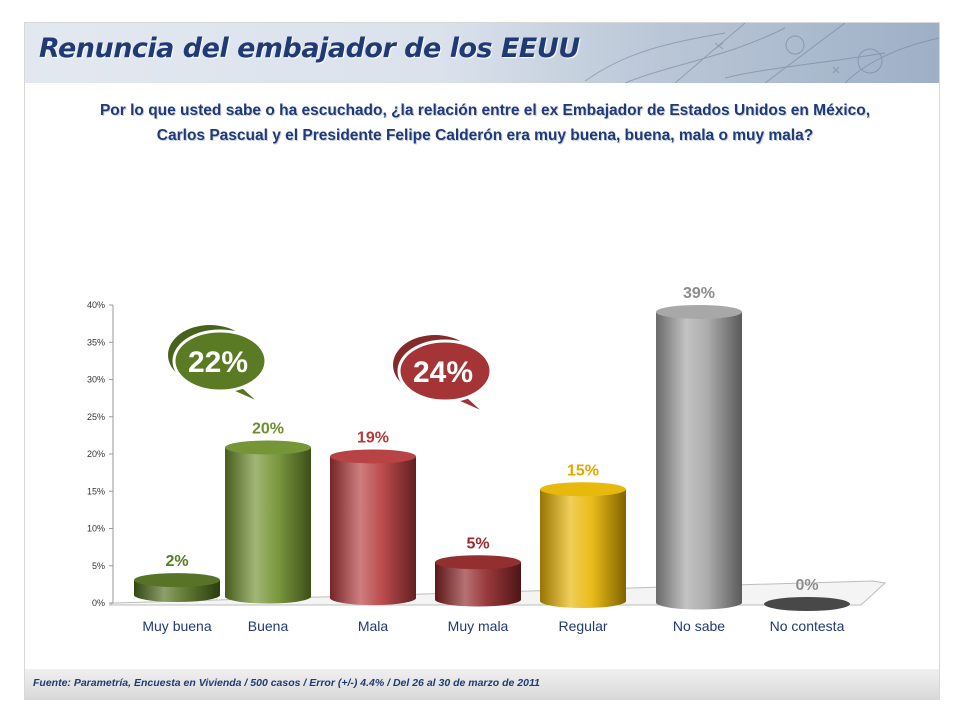 Image resolution: width=961 pixels, height=721 pixels. What do you see at coordinates (268, 525) in the screenshot?
I see `bar-buena` at bounding box center [268, 525].